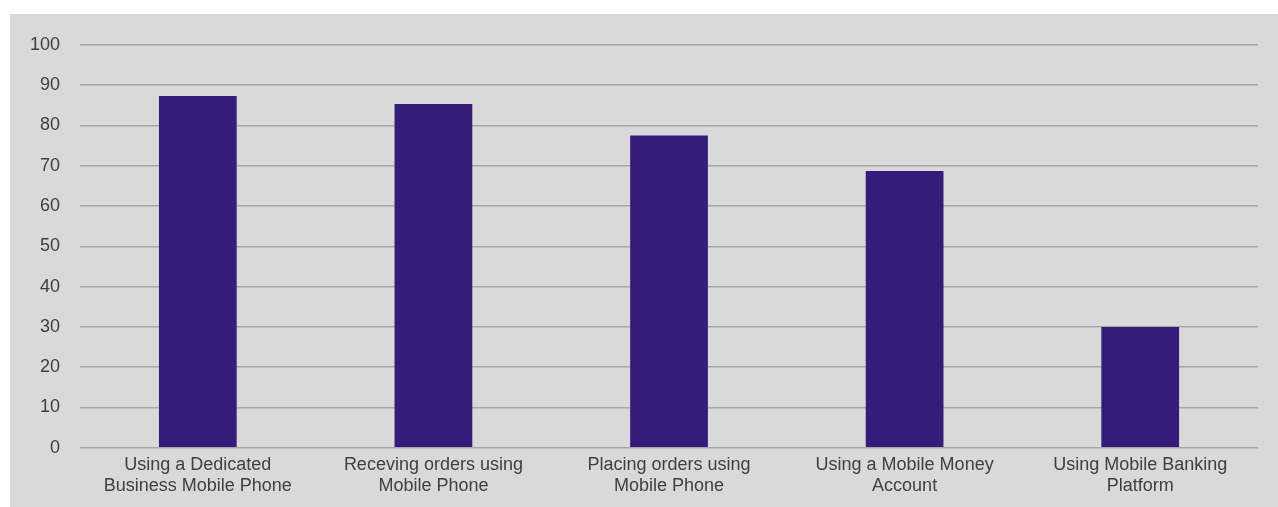 The image size is (1278, 507). What do you see at coordinates (50, 164) in the screenshot?
I see `y-tick-label: 70` at bounding box center [50, 164].